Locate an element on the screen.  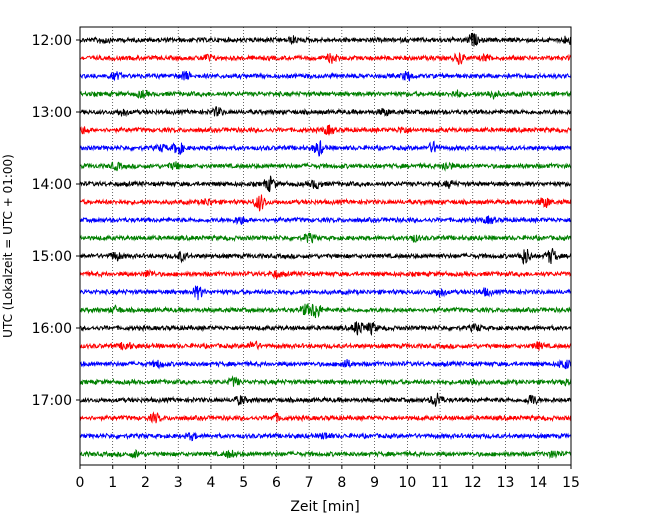
x-tick-label: 8 is located at coordinates (341, 483).